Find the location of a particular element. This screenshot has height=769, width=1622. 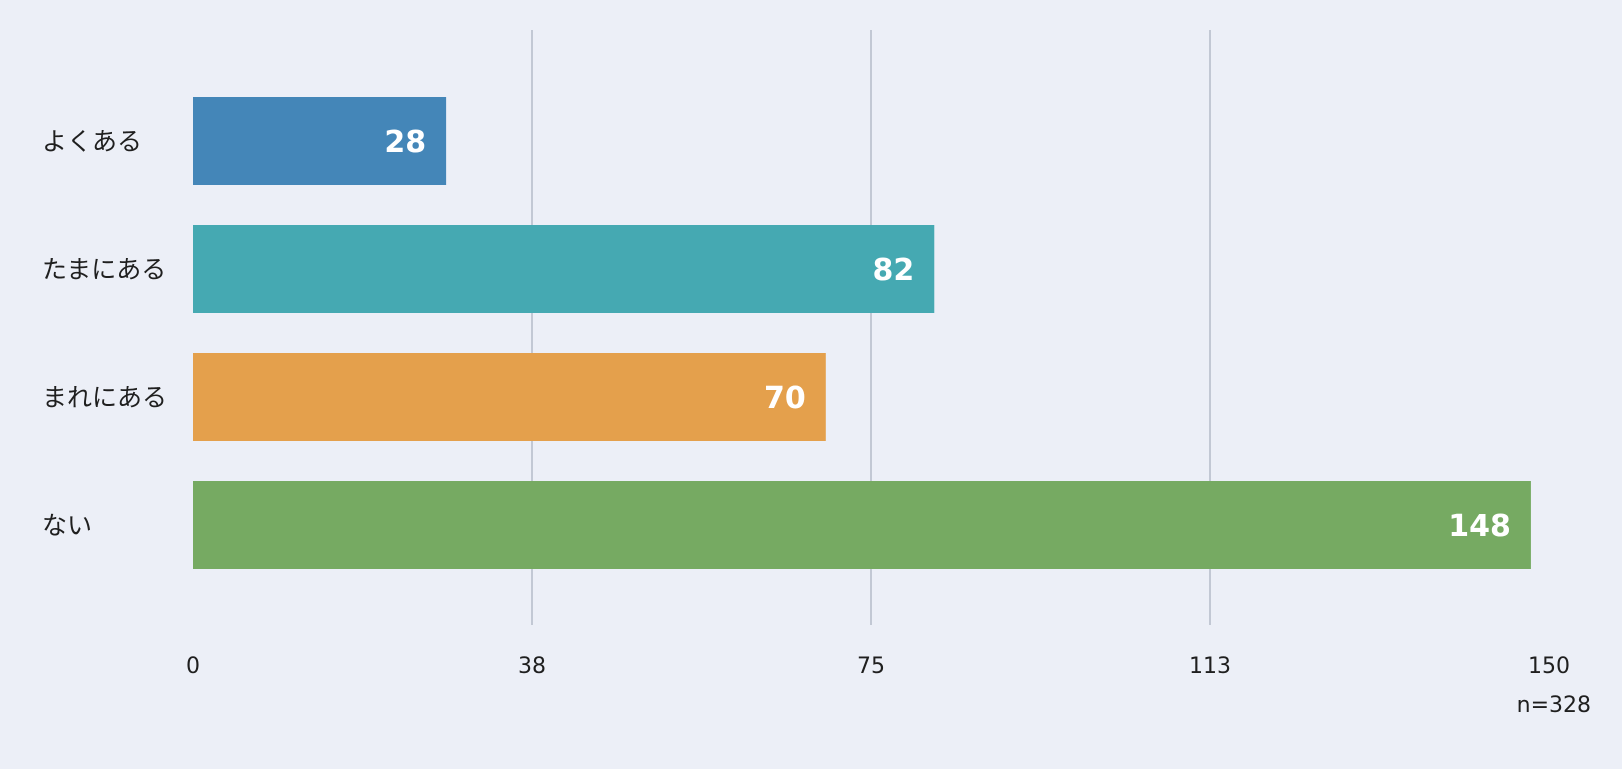

category-label: ない is located at coordinates (67, 525).